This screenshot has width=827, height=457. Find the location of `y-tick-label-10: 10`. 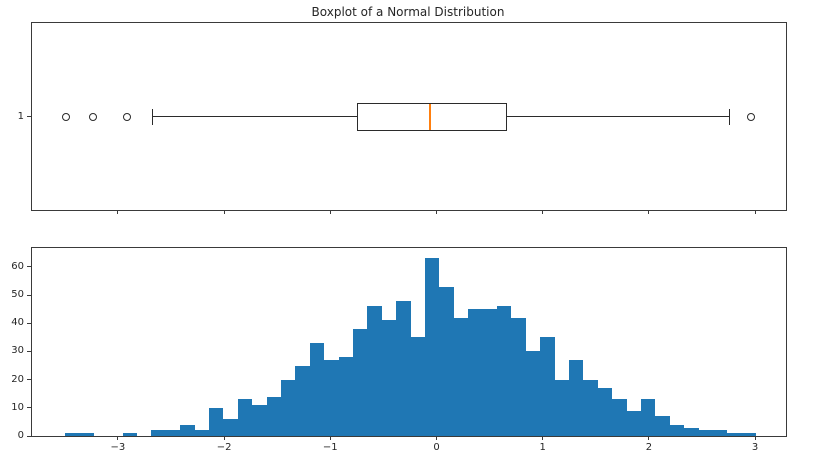

y-tick-label-10: 10 is located at coordinates (17, 407).